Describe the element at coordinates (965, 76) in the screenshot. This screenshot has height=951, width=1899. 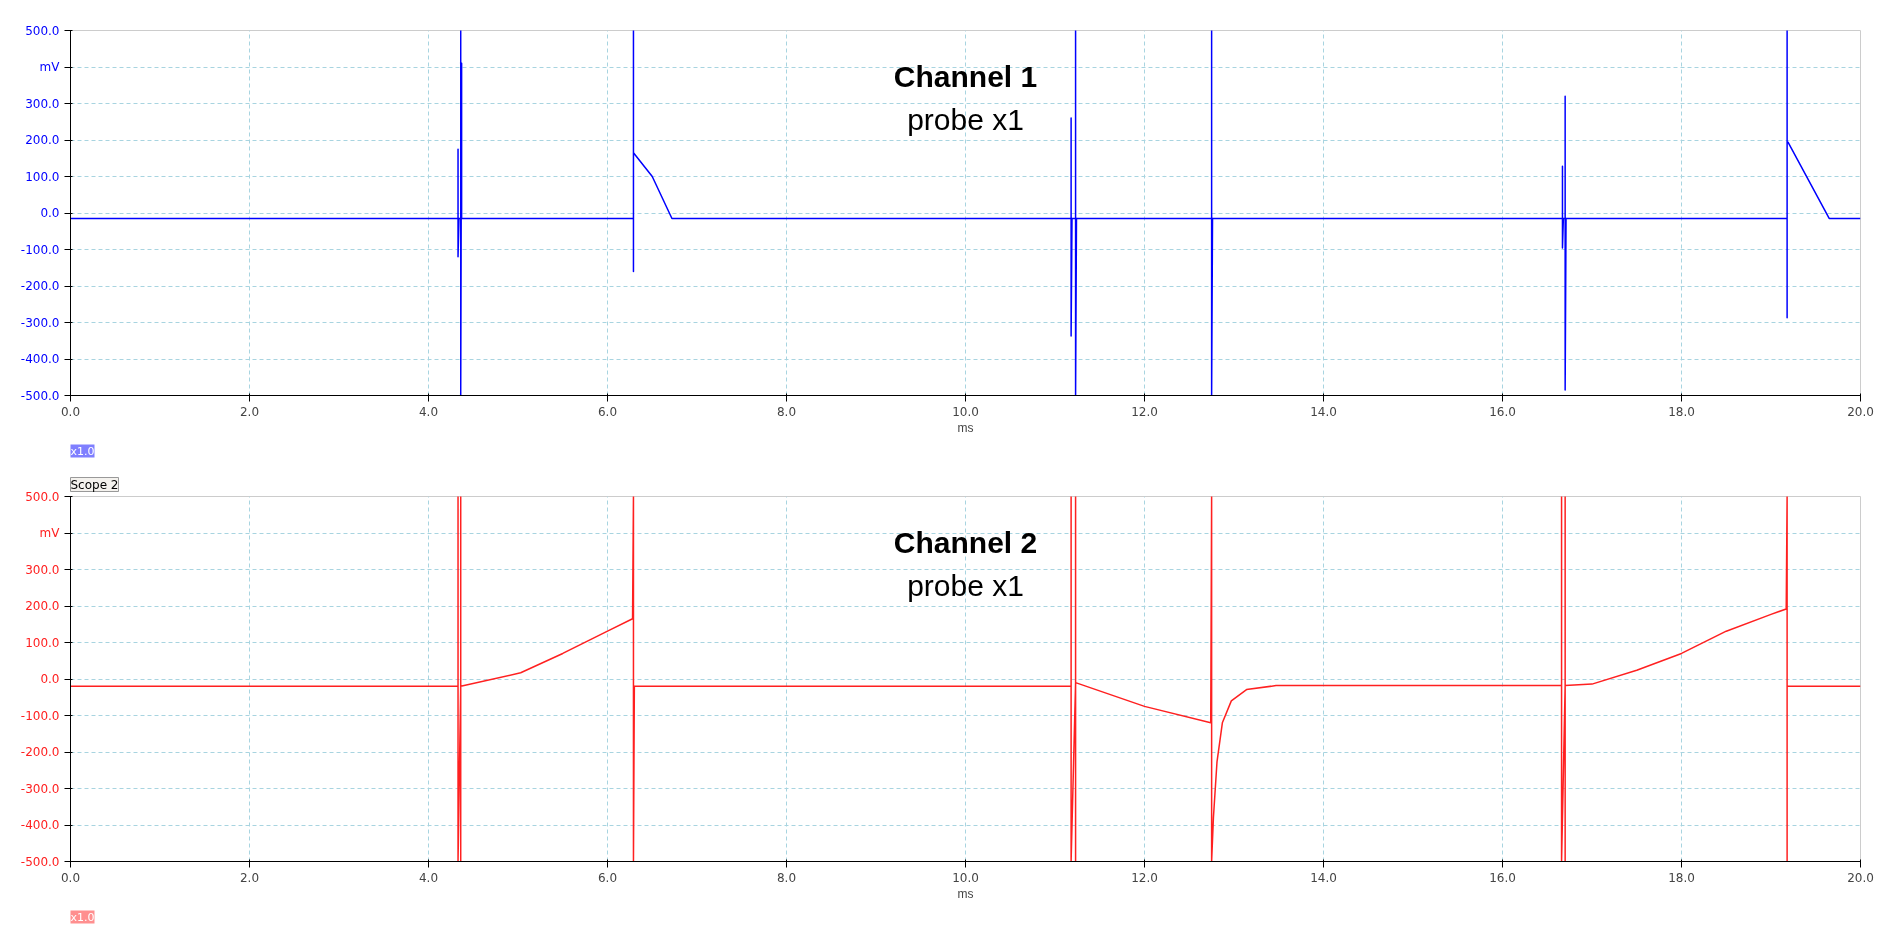
I see `text: Channel 1` at that location.